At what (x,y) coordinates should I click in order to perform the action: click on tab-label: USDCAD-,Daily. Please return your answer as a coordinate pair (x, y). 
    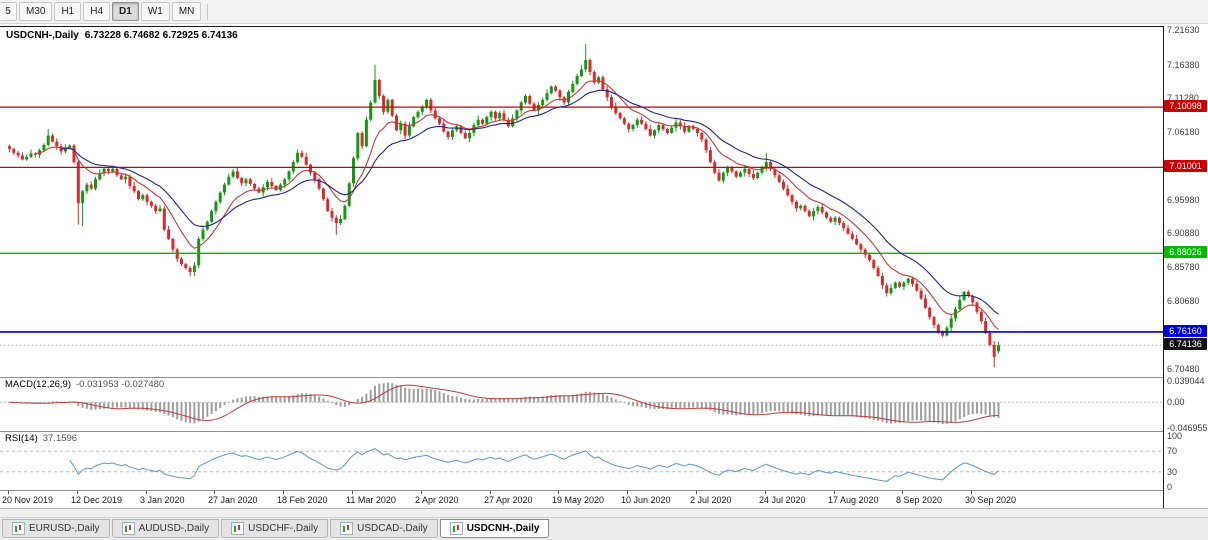
    Looking at the image, I should click on (392, 528).